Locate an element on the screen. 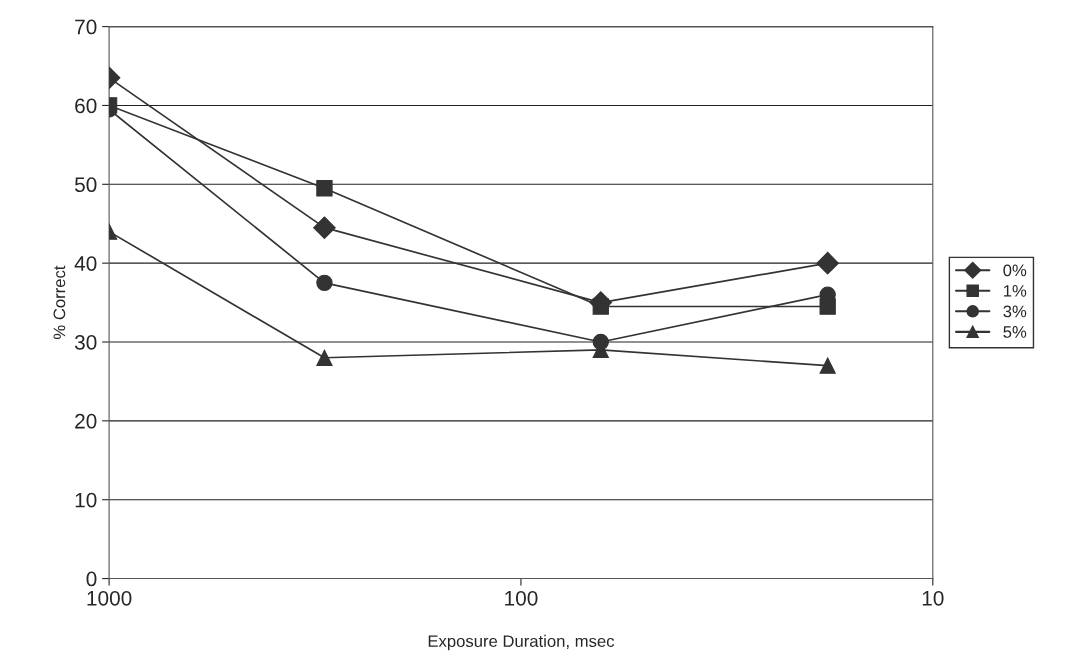 The image size is (1091, 665). y-tick-label: 10 is located at coordinates (86, 500).